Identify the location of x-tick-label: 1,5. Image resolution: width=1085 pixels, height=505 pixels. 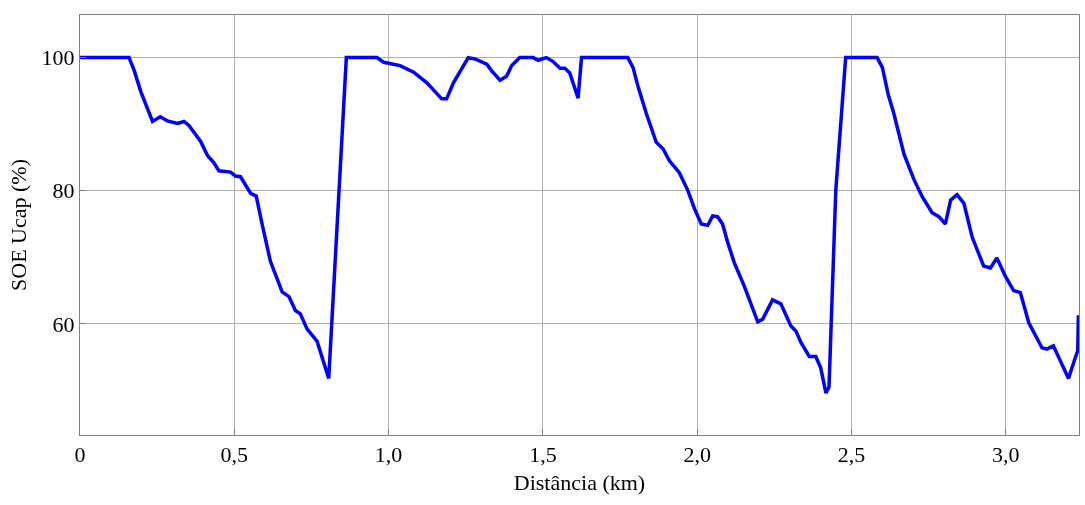
(543, 455).